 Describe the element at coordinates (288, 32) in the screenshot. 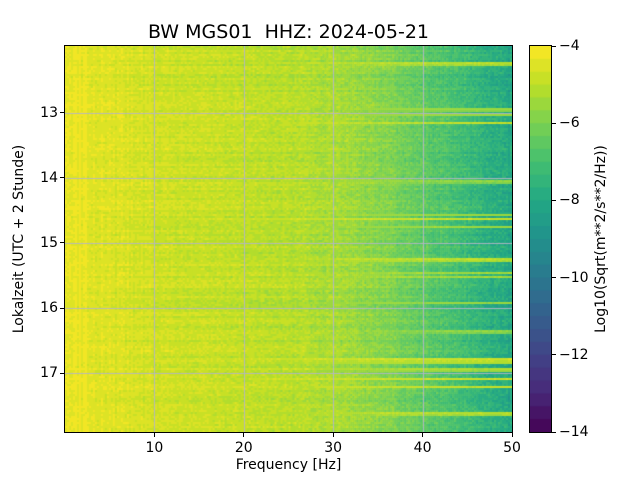

I see `chart-title: BW MGS01 HHZ: 2024-05-21` at that location.